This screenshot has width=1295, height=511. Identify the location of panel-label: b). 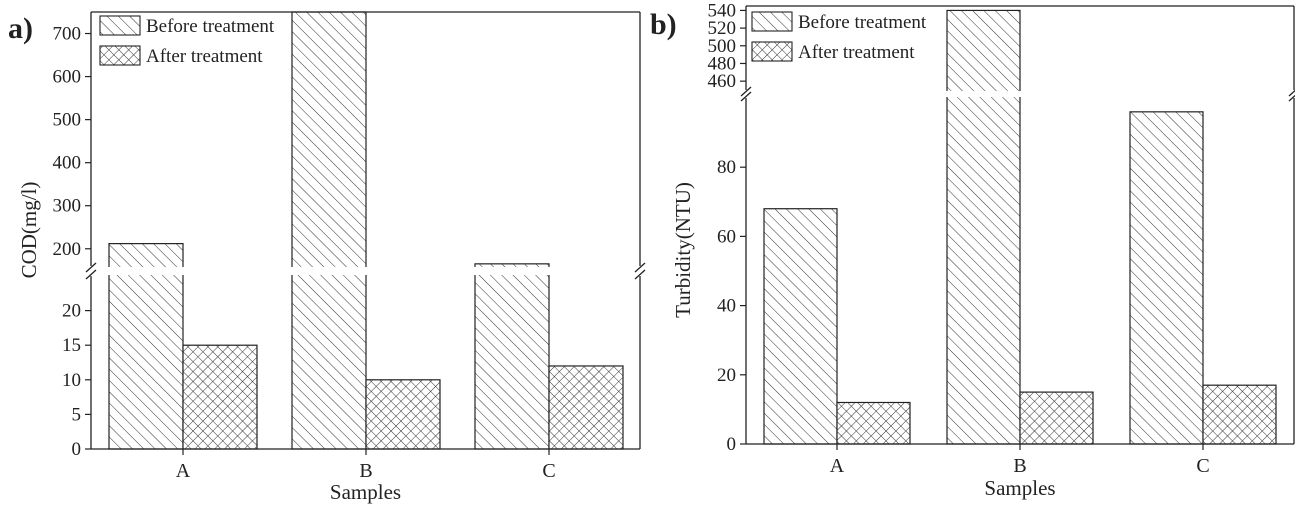
(663, 24).